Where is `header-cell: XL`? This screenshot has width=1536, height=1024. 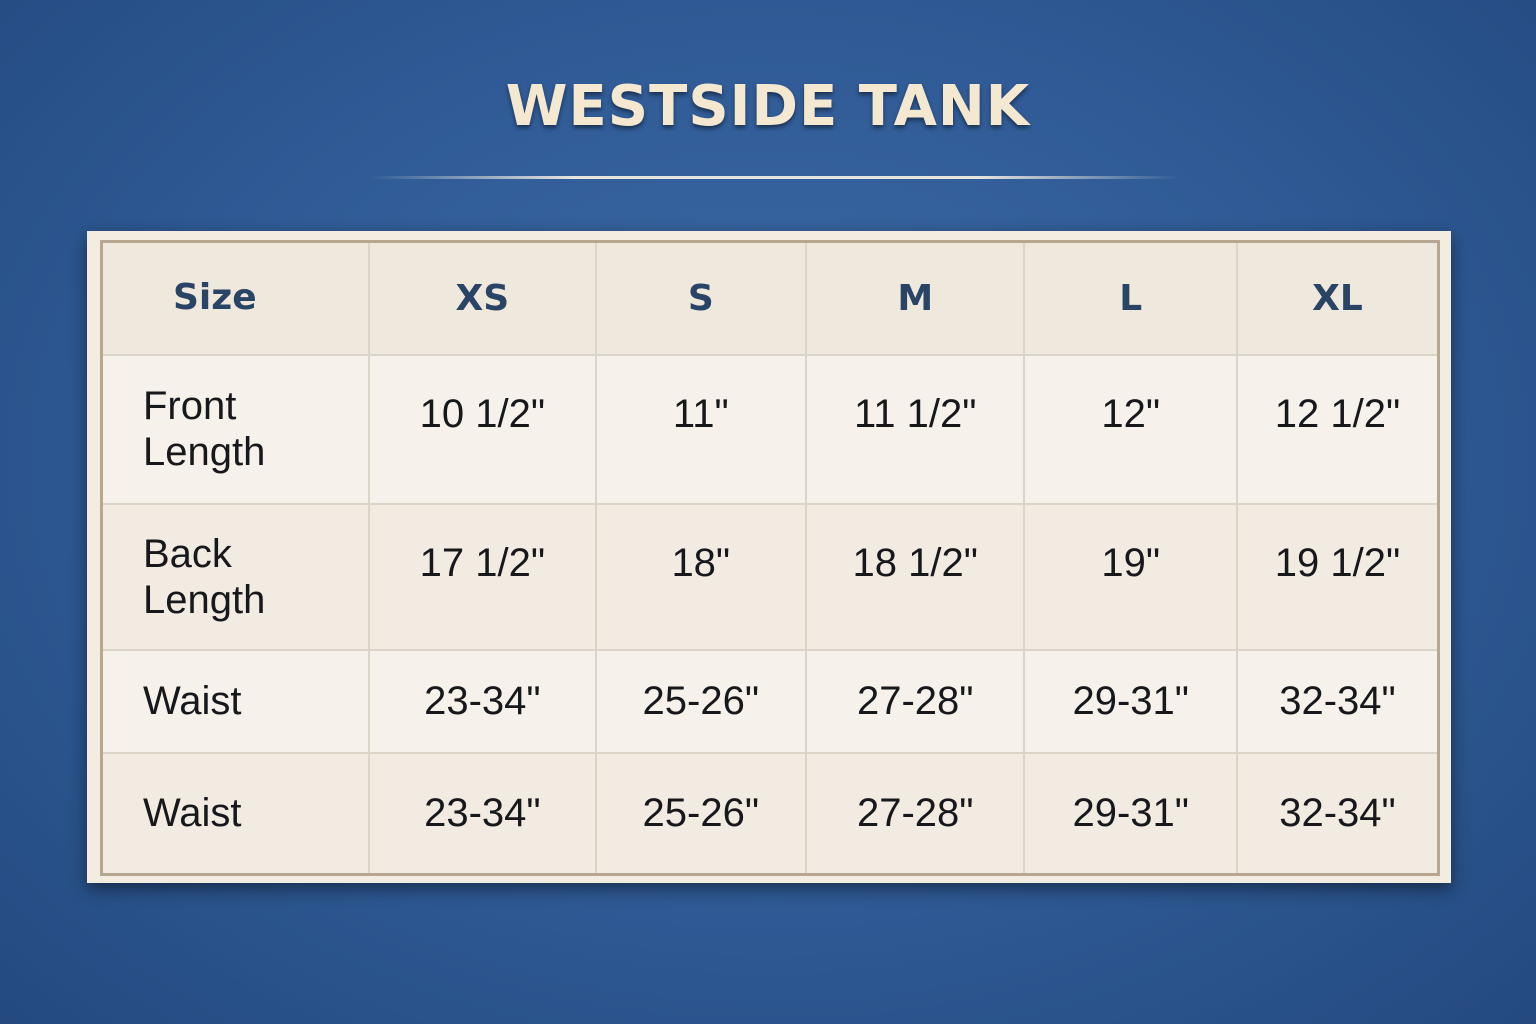
header-cell: XL is located at coordinates (1337, 298).